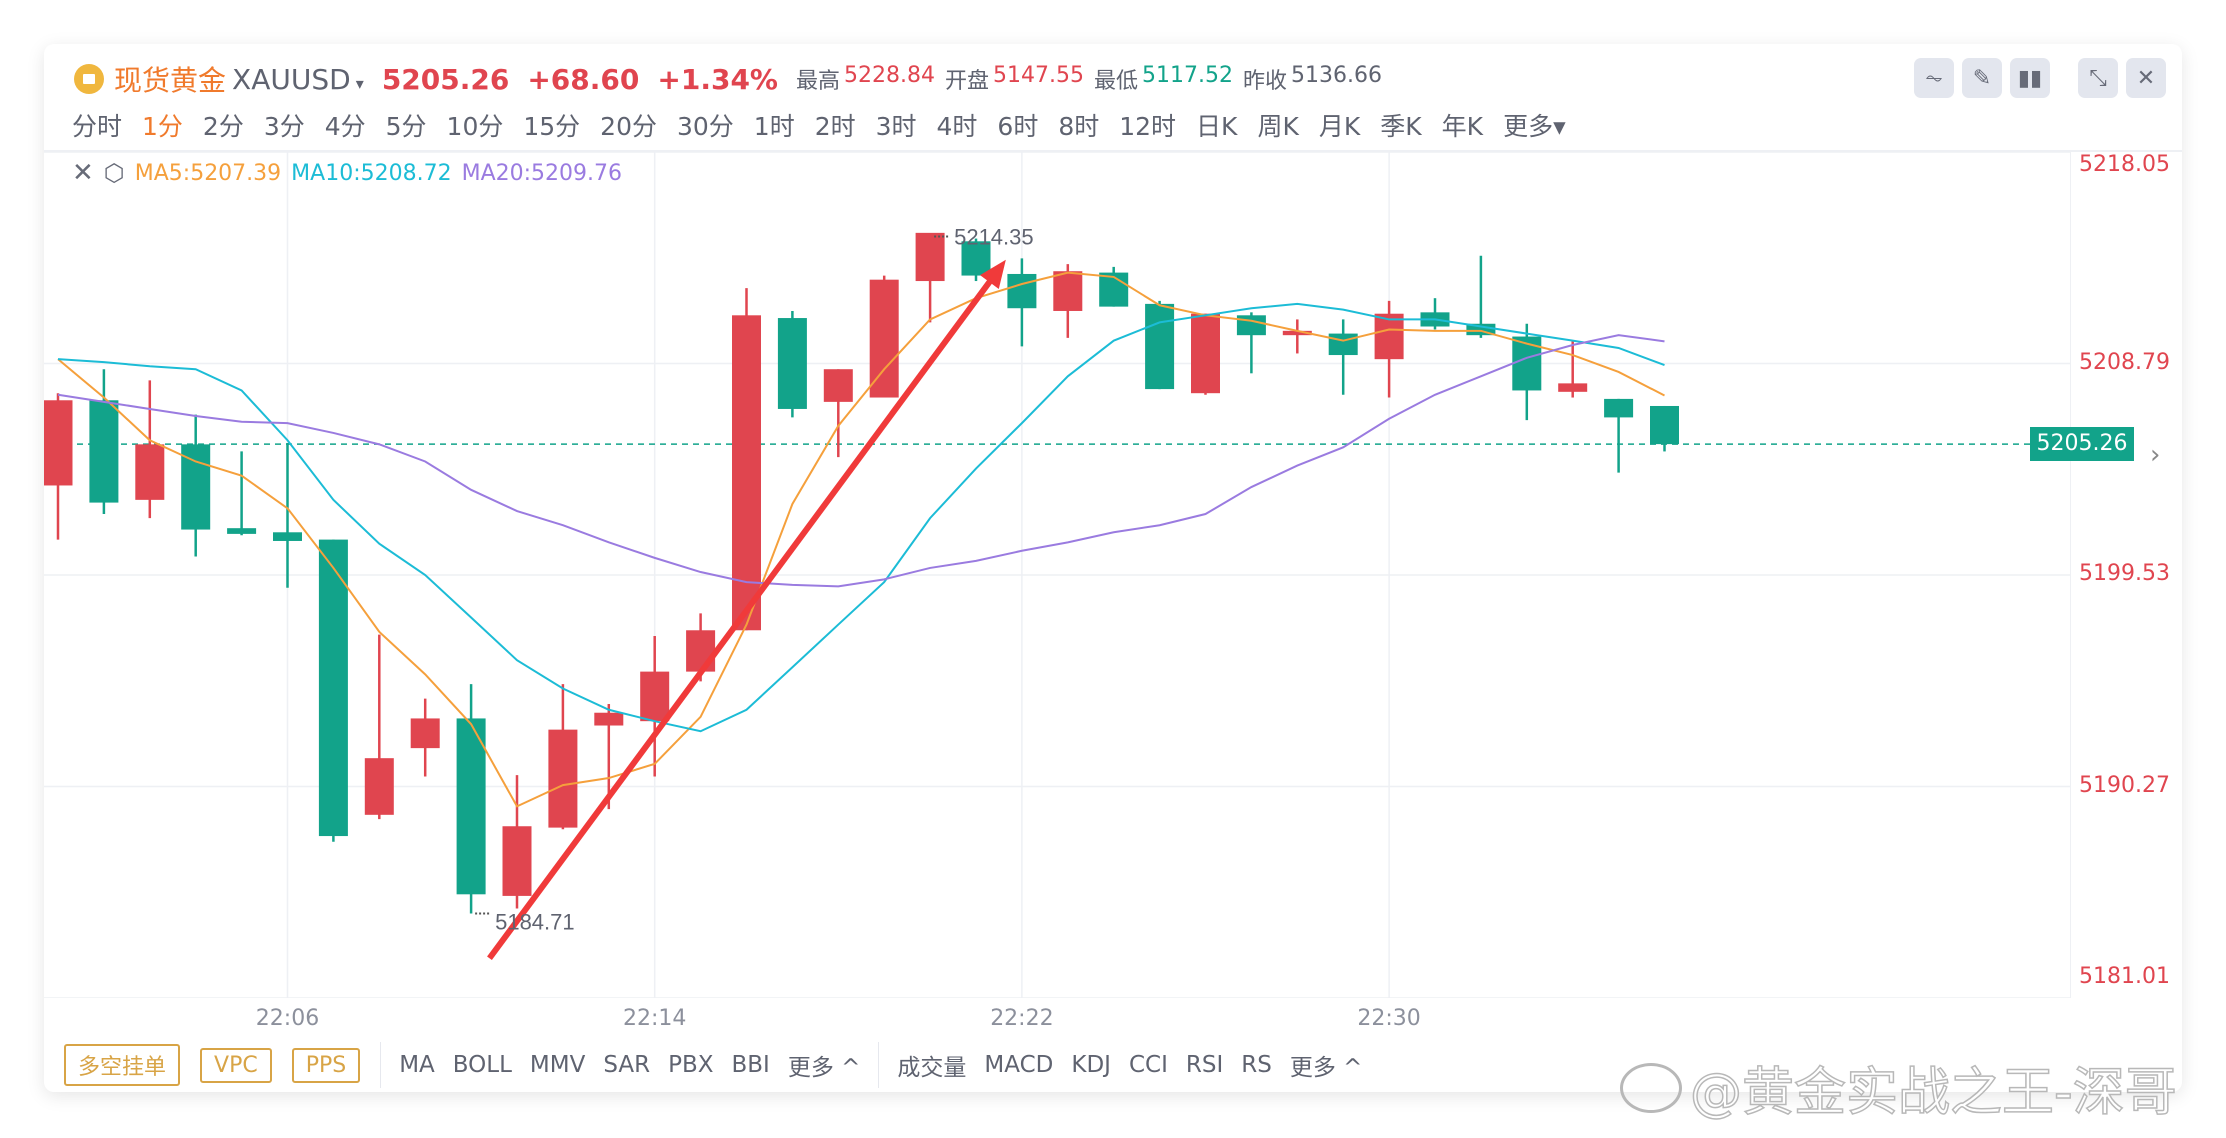  I want to click on period-tab: 5分, so click(406, 126).